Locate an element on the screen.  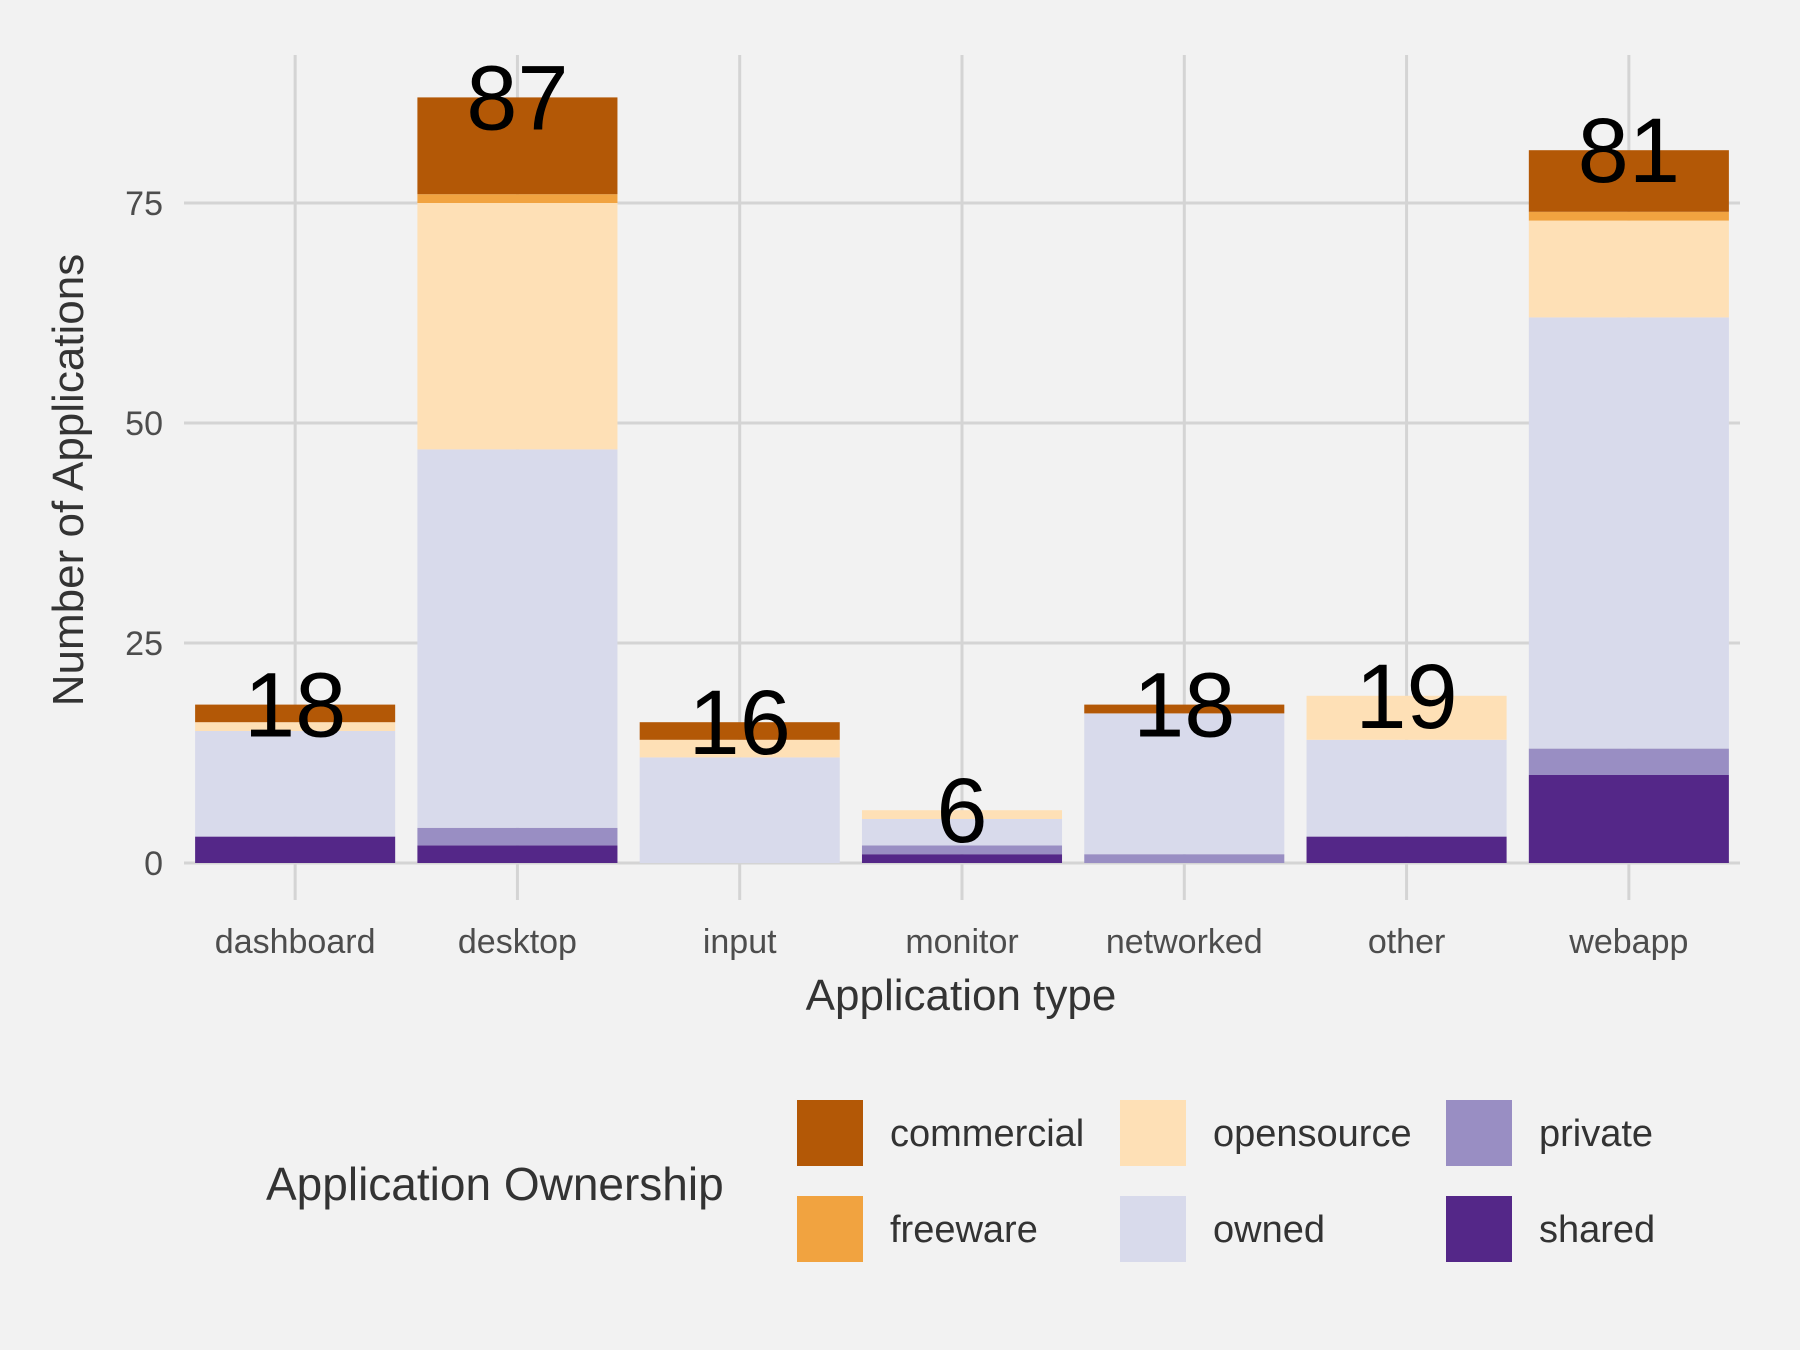
legend-title: Application Ownership is located at coordinates (495, 1184).